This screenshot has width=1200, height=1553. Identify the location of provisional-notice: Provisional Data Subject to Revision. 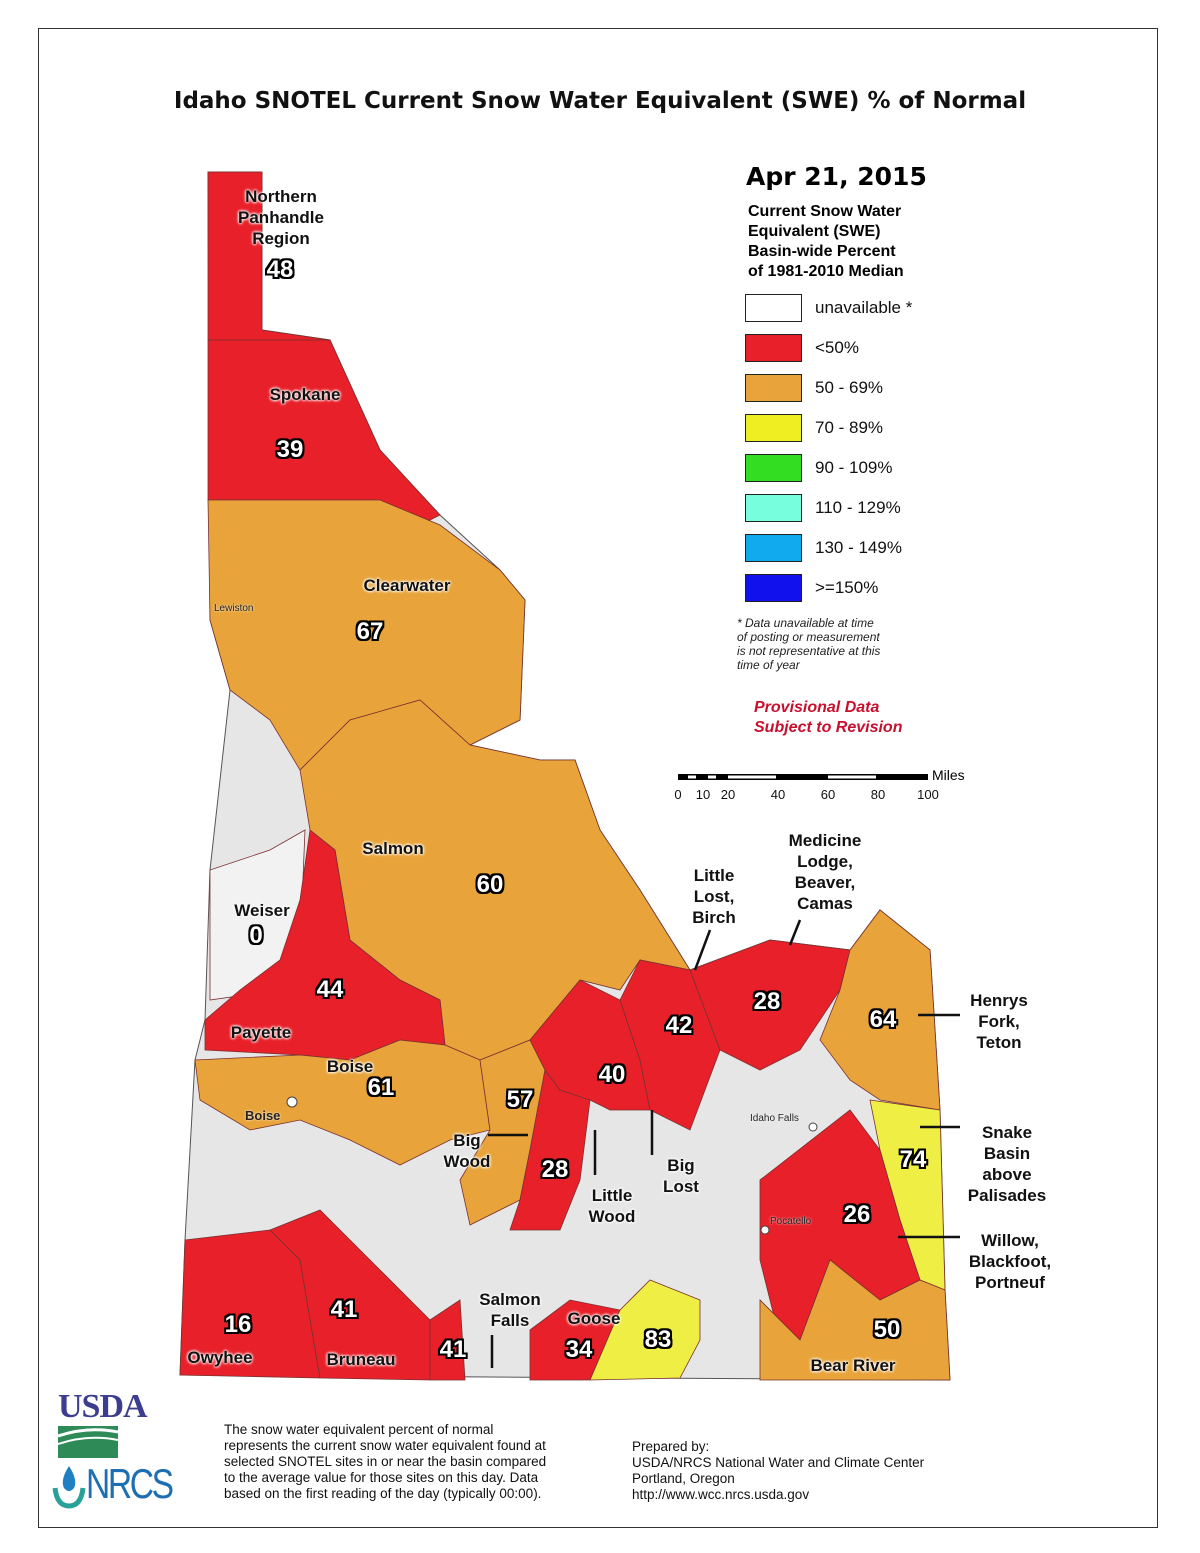
(828, 717).